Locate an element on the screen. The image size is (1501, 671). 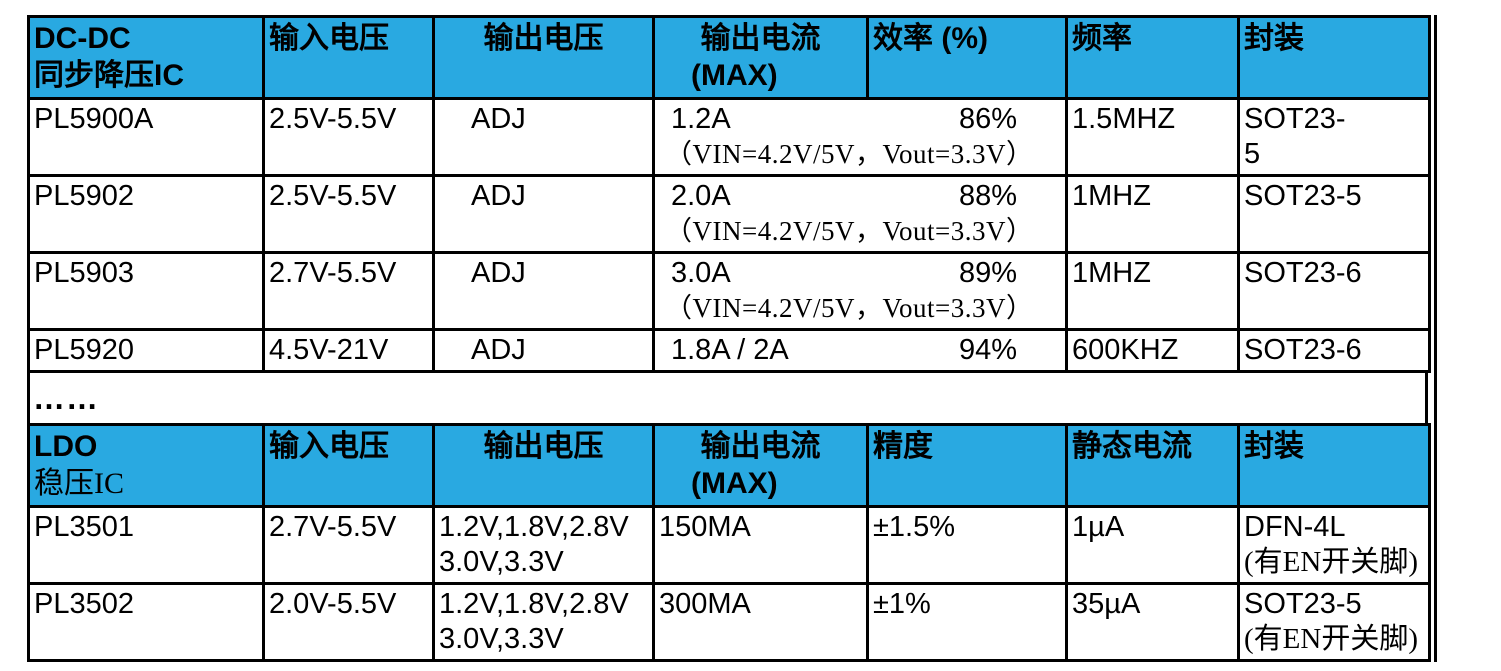
model-cell: PL5900A is located at coordinates (146, 137).